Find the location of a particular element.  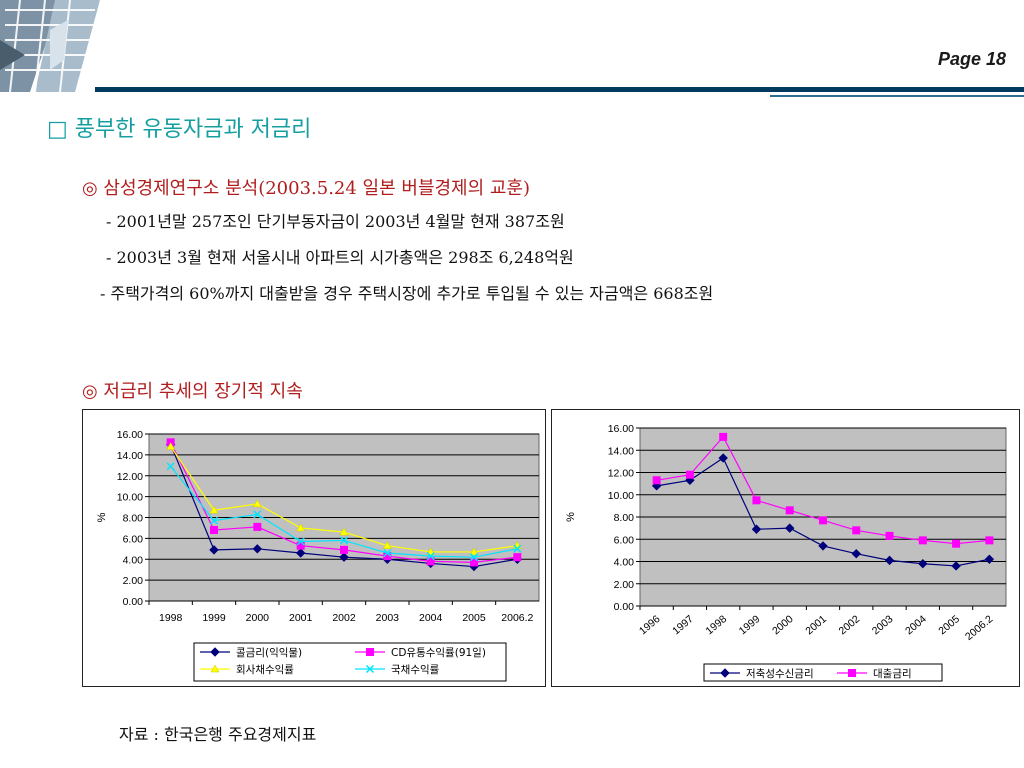

x-tick-label: 2001 is located at coordinates (301, 618).